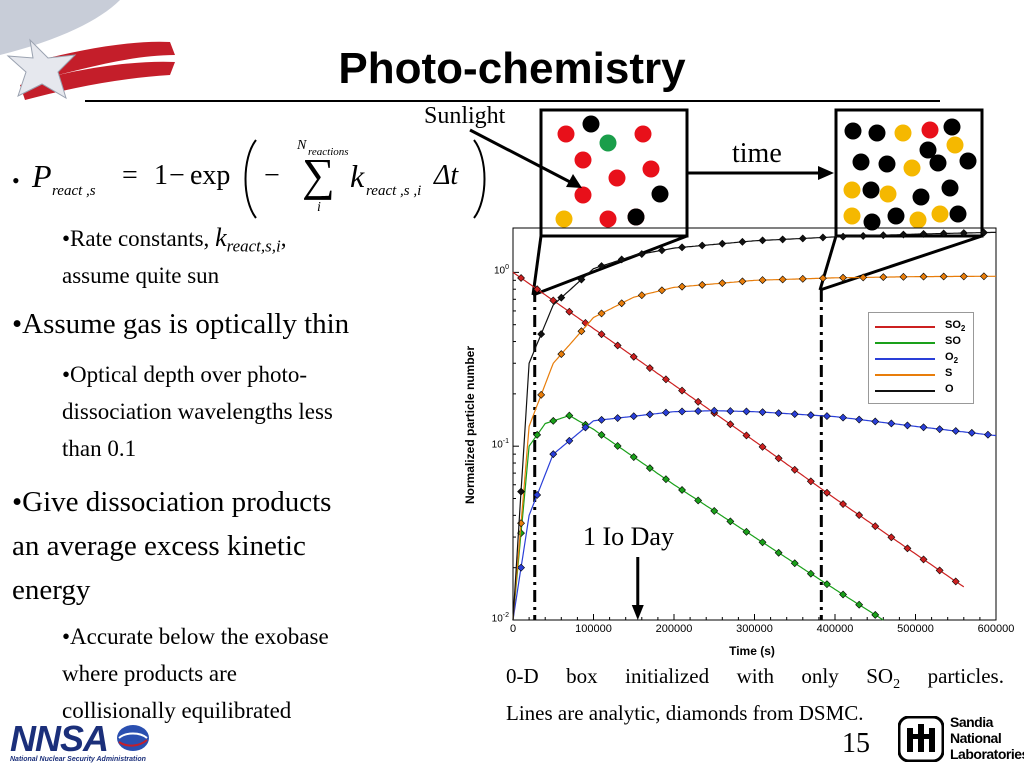  I want to click on sunlight-arrowhead, so click(574, 181).